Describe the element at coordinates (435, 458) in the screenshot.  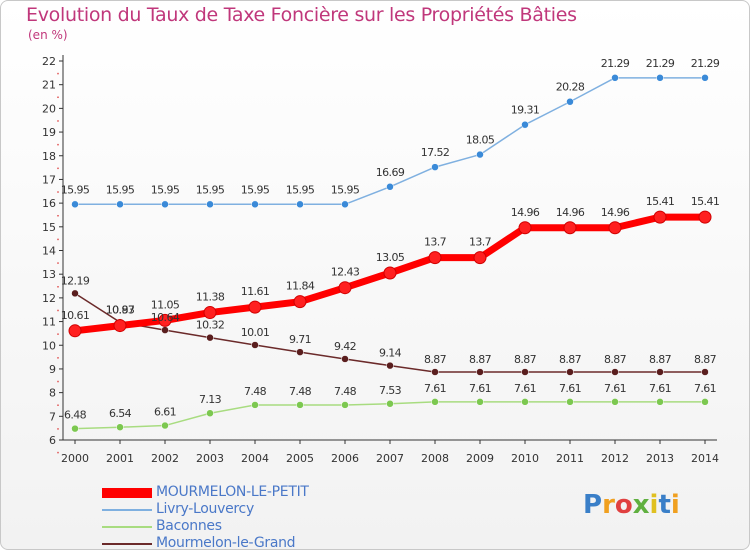
I see `x-tick-label: 2008` at that location.